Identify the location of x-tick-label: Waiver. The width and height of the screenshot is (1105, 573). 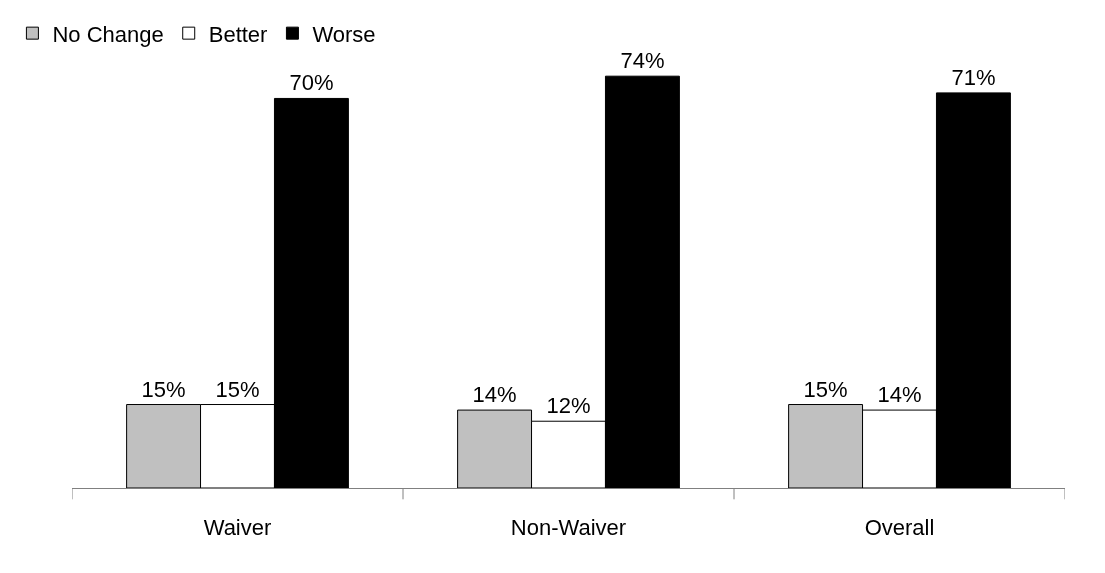
(237, 528).